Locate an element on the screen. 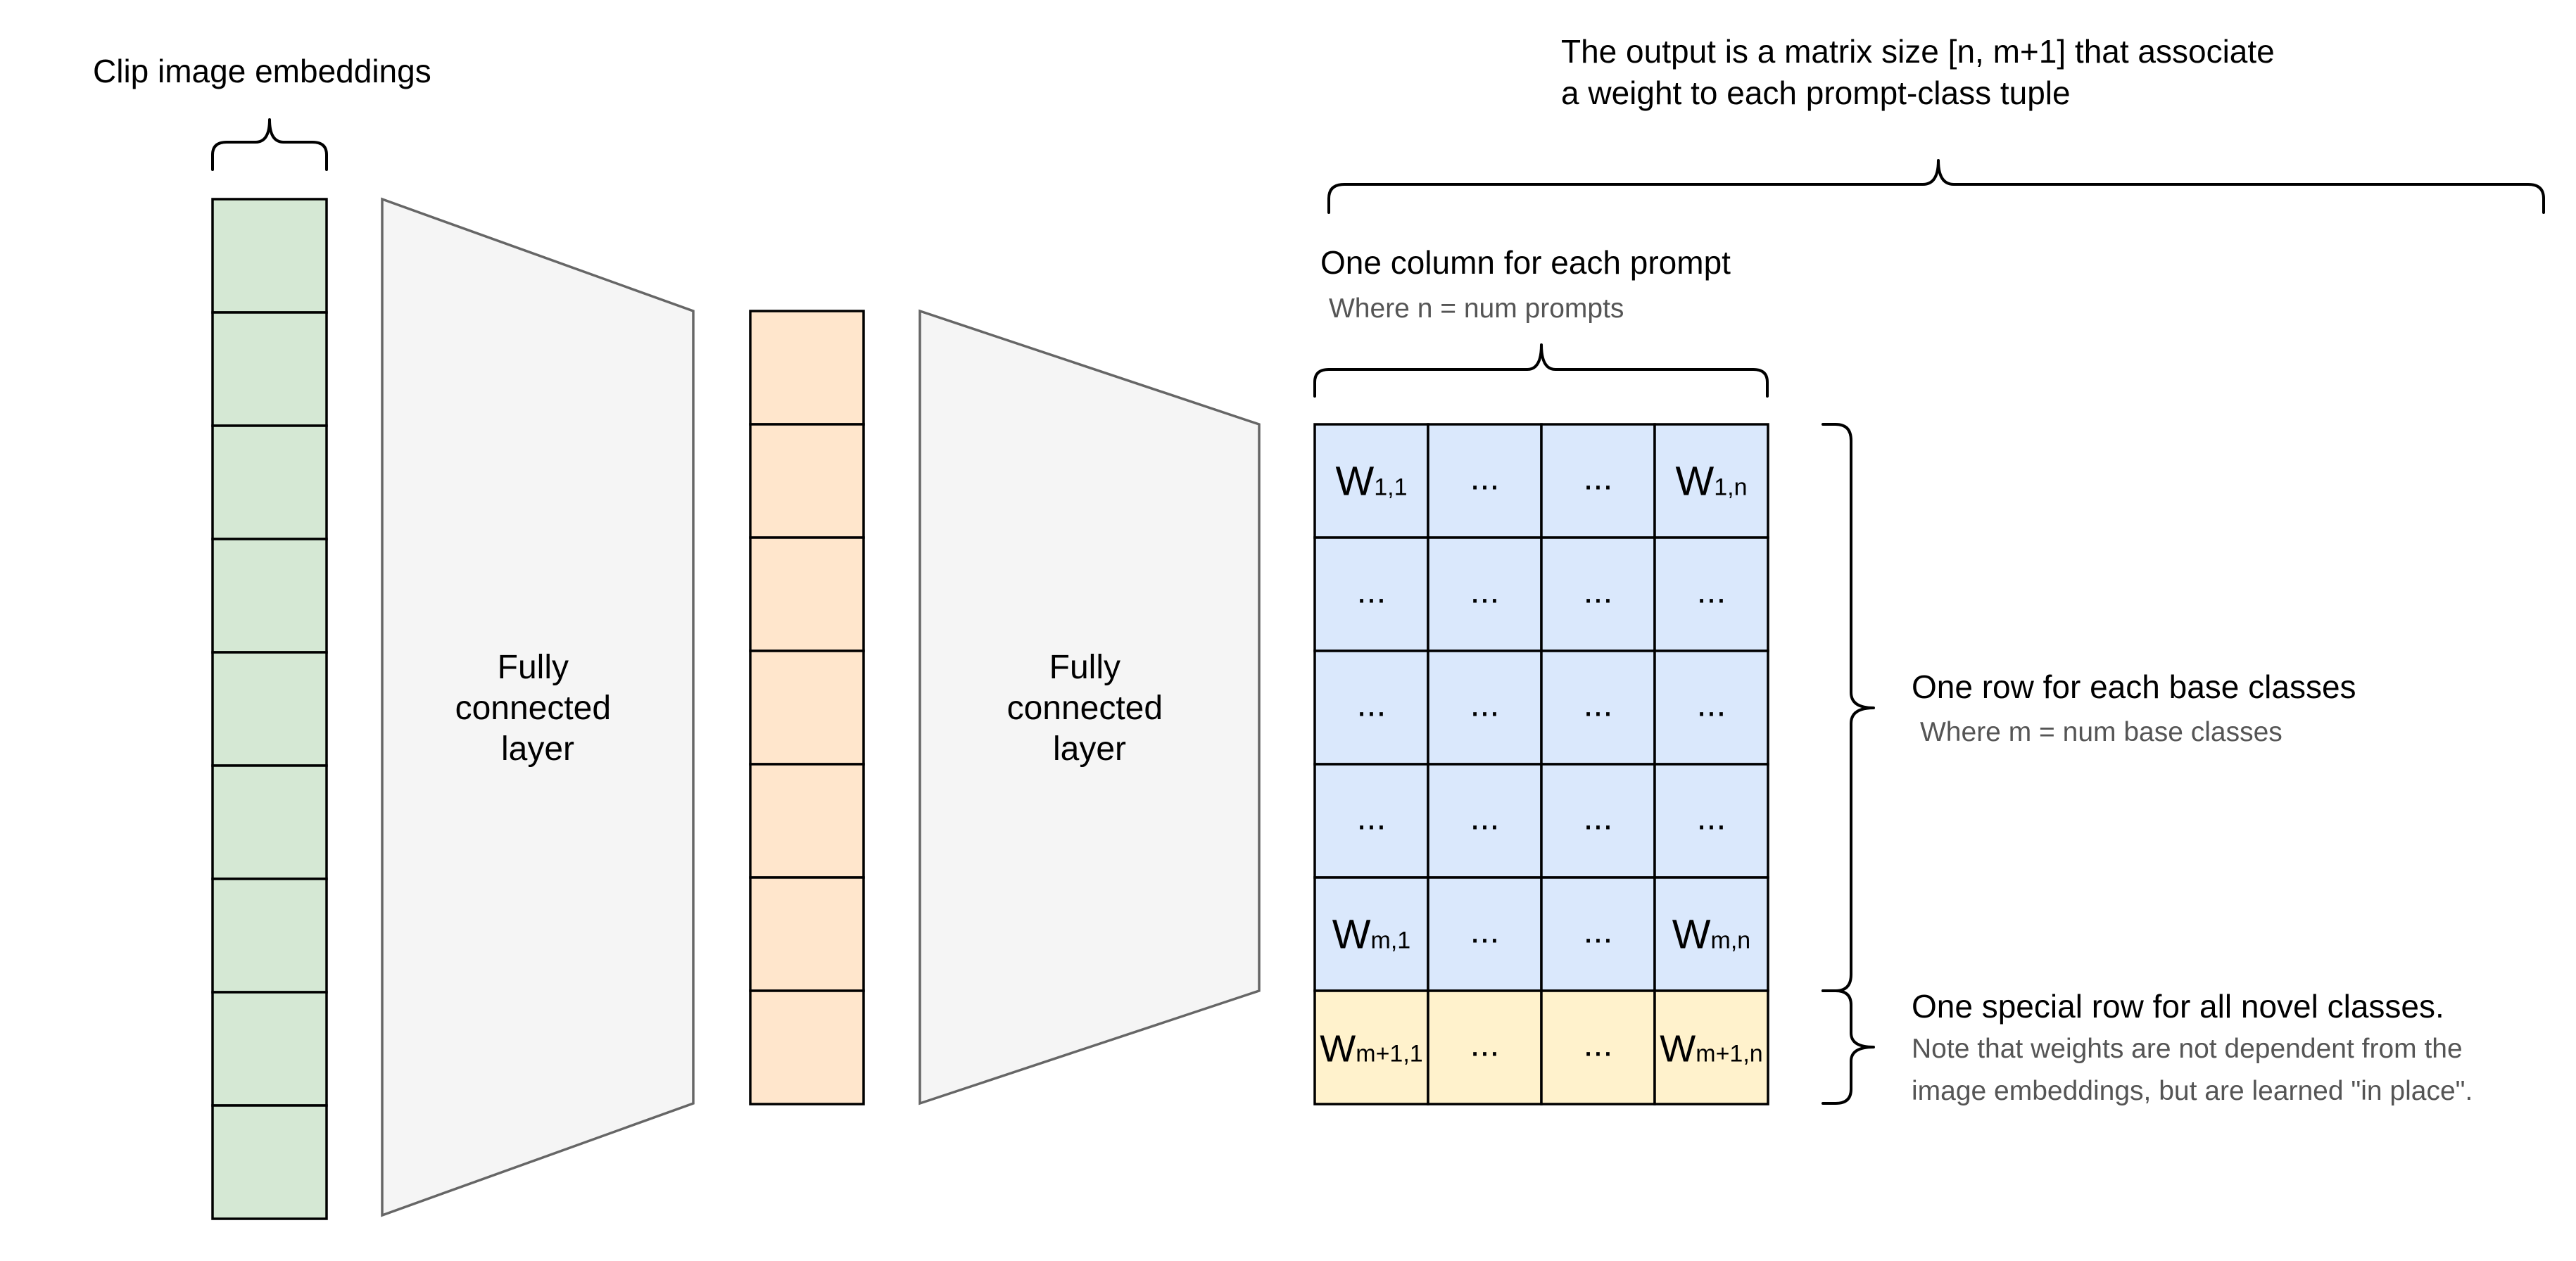 The width and height of the screenshot is (2576, 1261). matrix-cell-label: Wm+1,1 is located at coordinates (1371, 1049).